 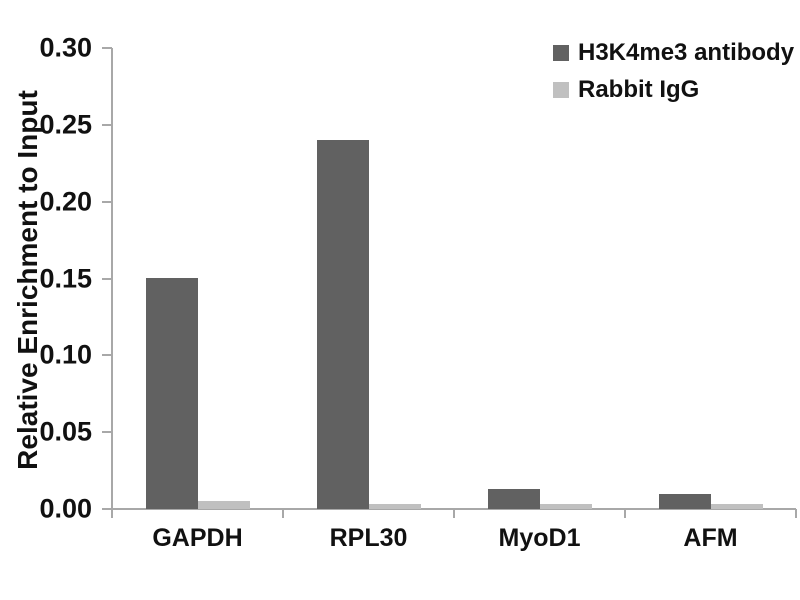 What do you see at coordinates (686, 52) in the screenshot?
I see `legend-label: H3K4me3 antibody` at bounding box center [686, 52].